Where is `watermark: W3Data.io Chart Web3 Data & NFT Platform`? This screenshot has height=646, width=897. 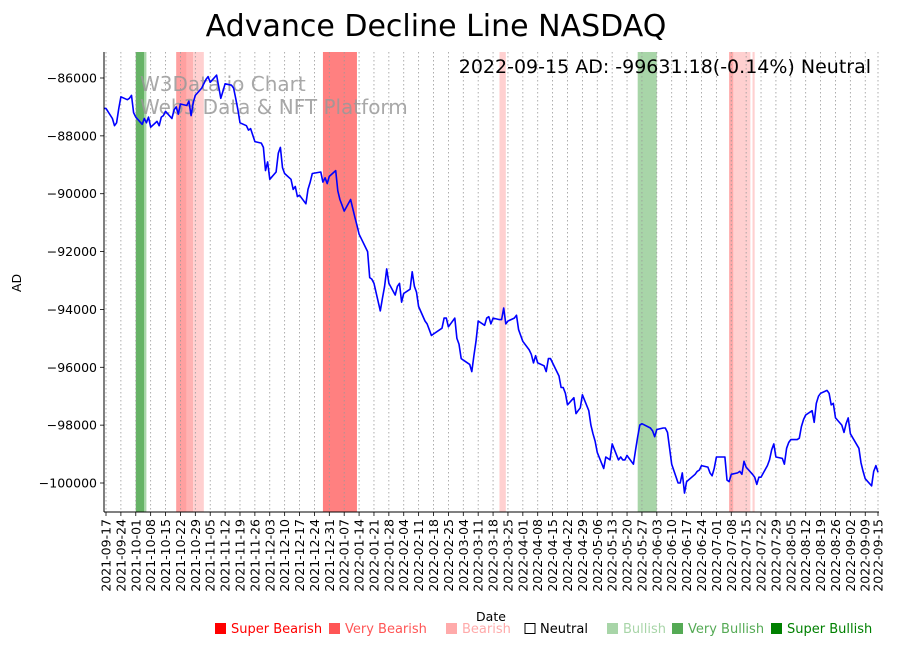 watermark: W3Data.io Chart Web3 Data & NFT Platform is located at coordinates (274, 95).